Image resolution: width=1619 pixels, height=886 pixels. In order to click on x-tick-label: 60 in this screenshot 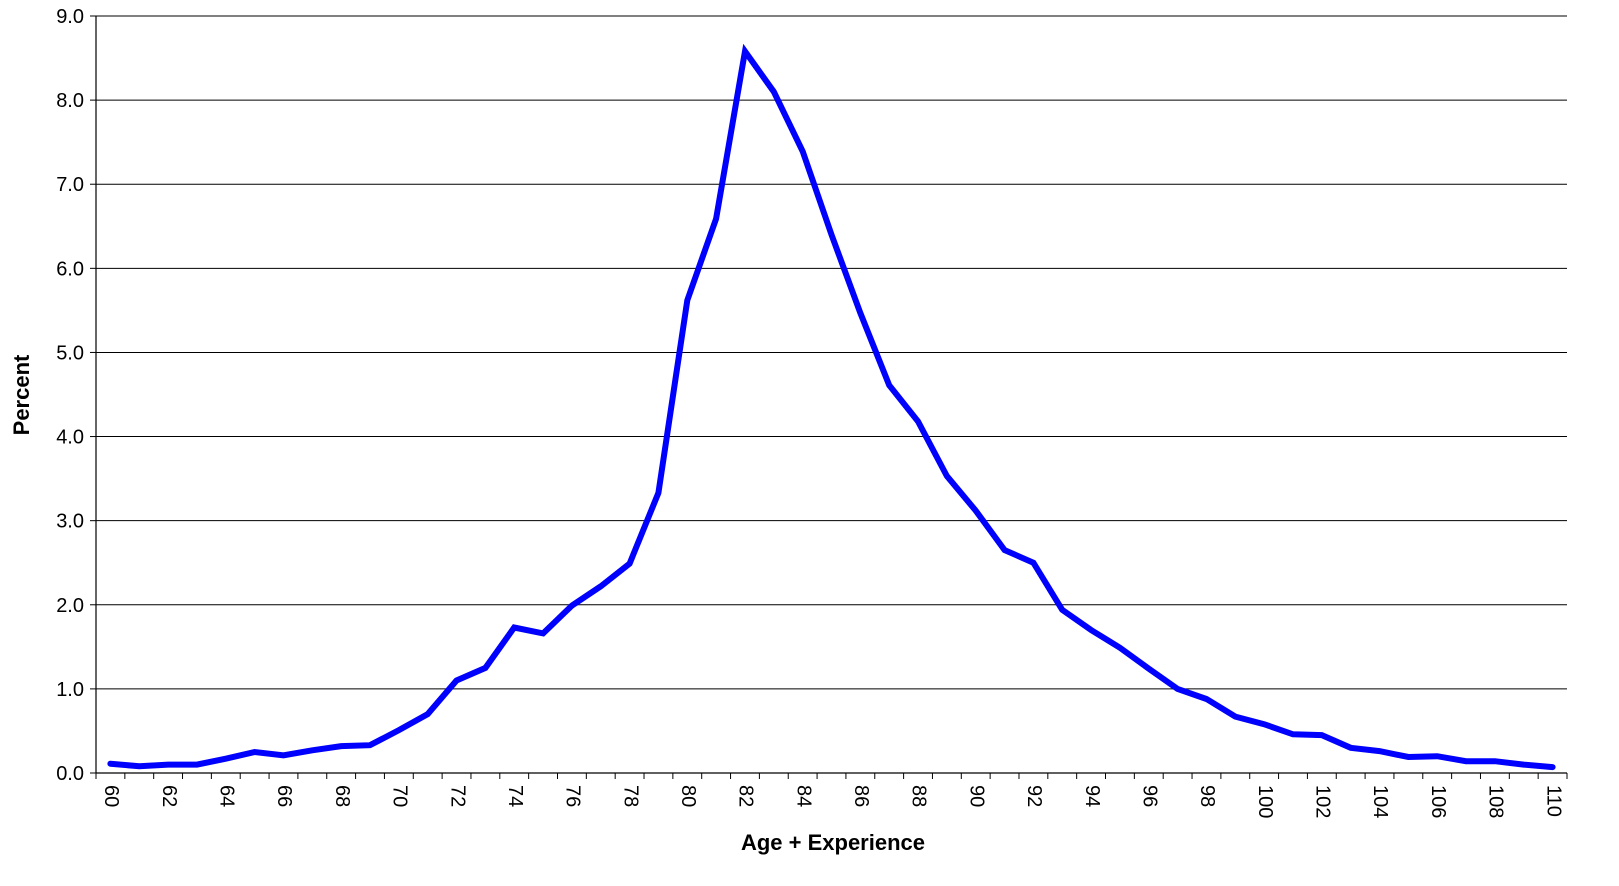, I will do `click(111, 796)`.